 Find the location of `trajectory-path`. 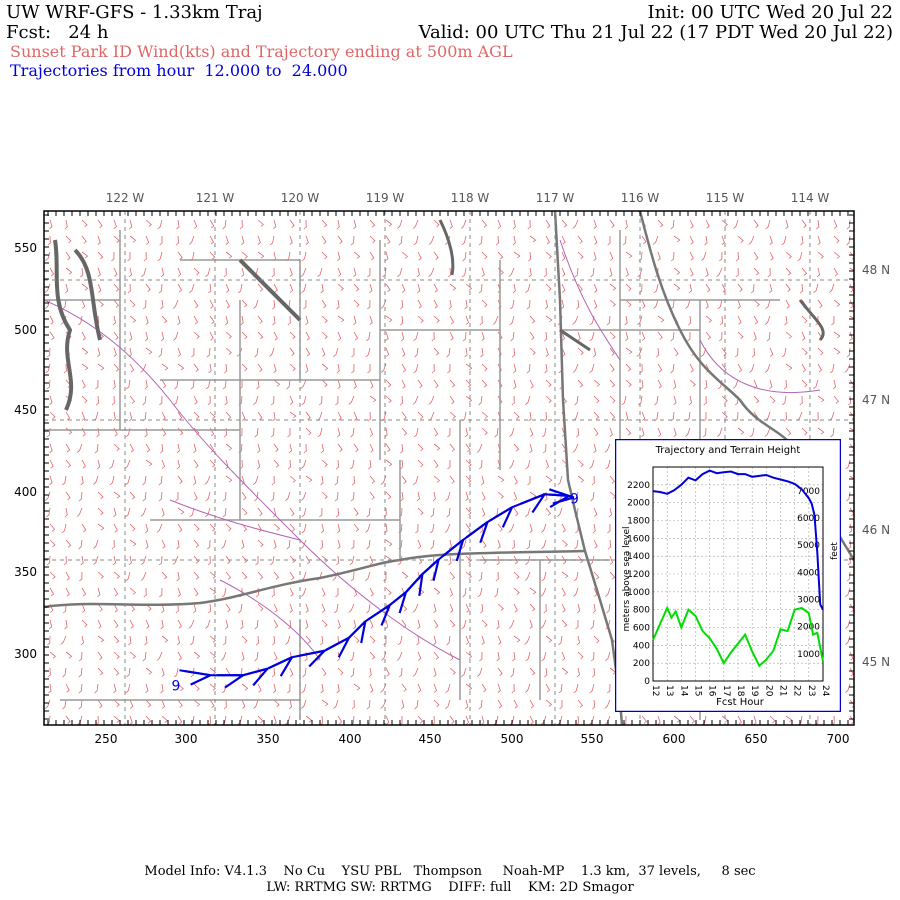

trajectory-path is located at coordinates (377, 588).